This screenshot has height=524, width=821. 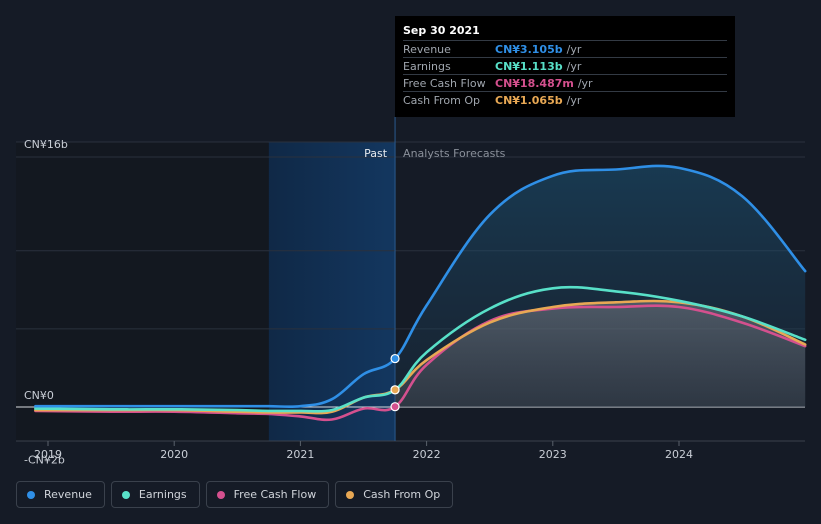 What do you see at coordinates (534, 83) in the screenshot?
I see `tooltip-value: CN¥18.487m` at bounding box center [534, 83].